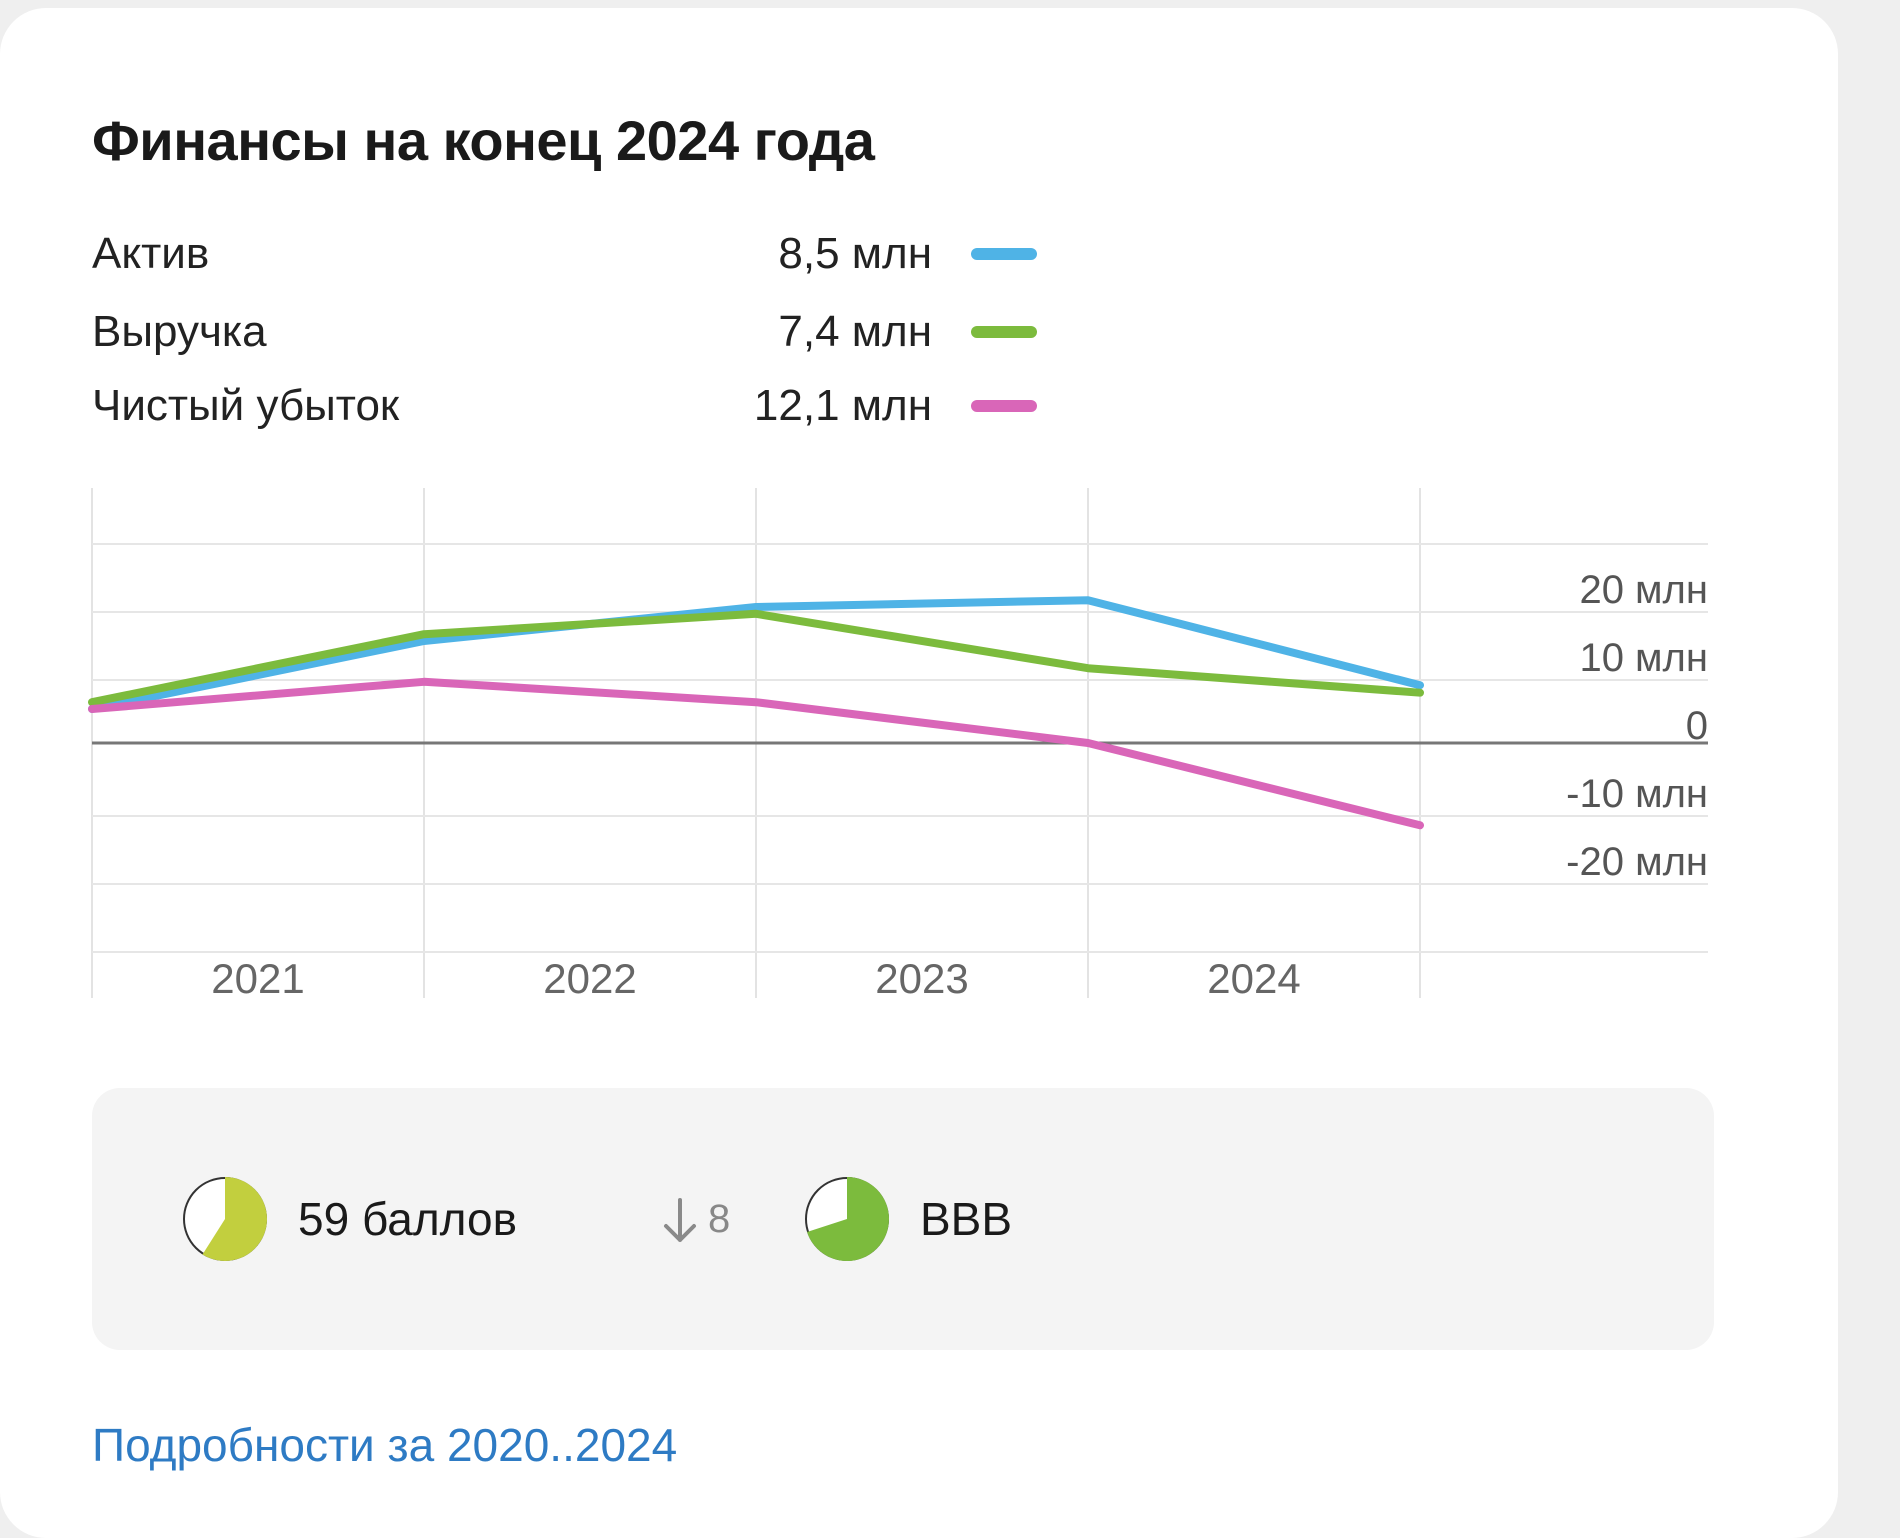 The height and width of the screenshot is (1538, 1900). I want to click on y-tick-label: 20 млн, so click(1643, 590).